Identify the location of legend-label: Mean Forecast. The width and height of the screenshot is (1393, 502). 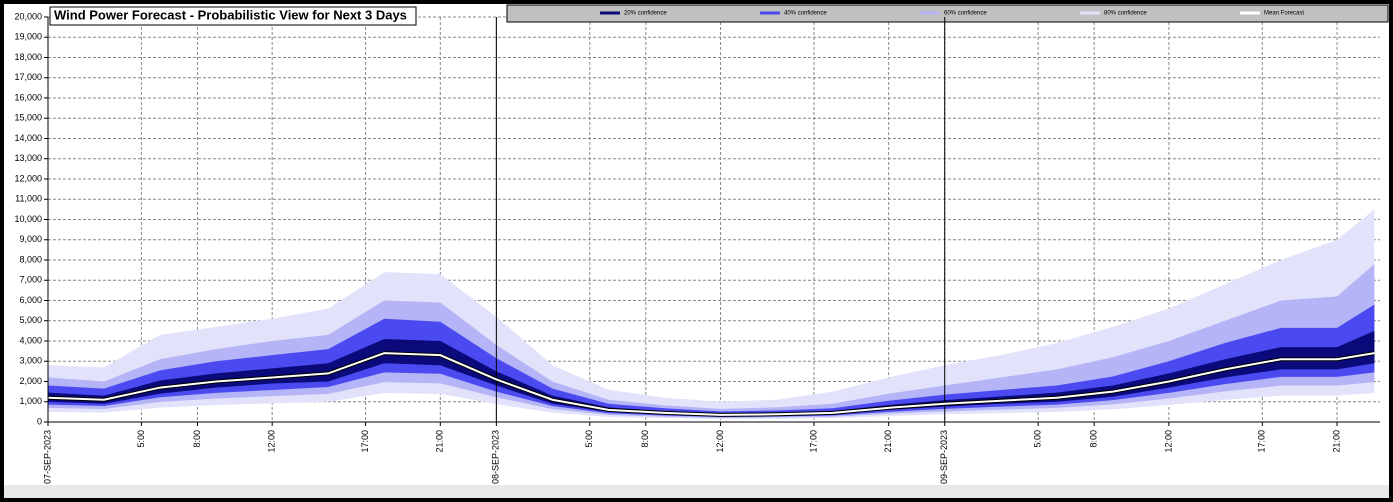
(1284, 14).